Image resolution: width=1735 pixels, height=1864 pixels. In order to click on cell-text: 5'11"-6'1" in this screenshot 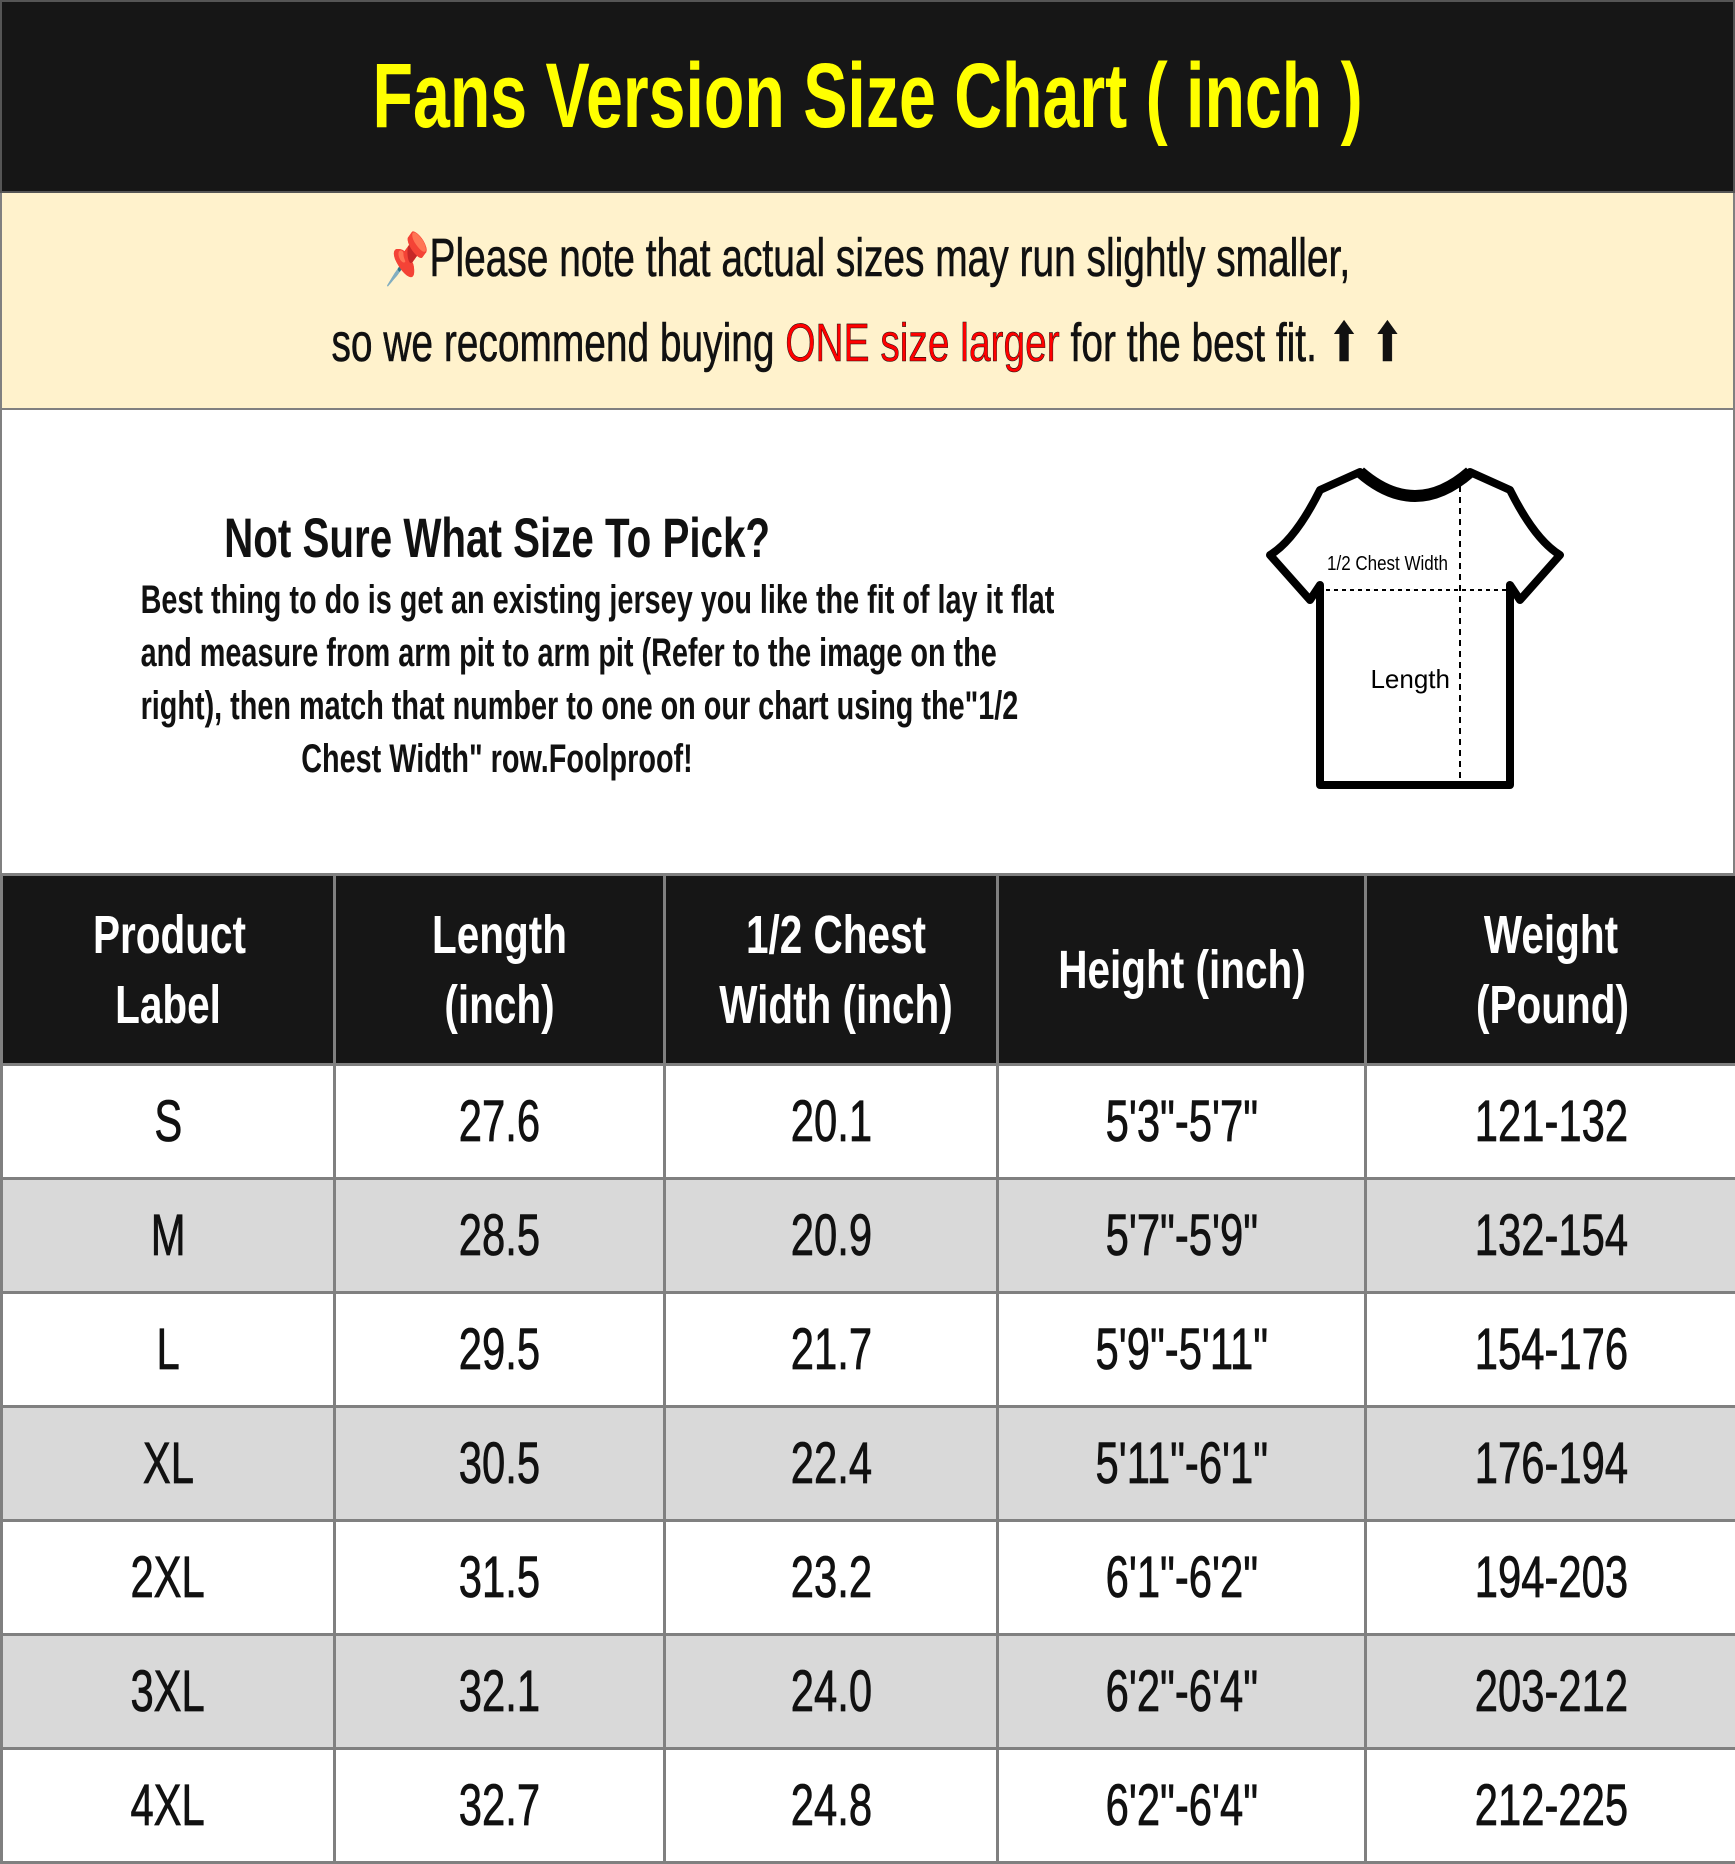, I will do `click(1181, 1464)`.